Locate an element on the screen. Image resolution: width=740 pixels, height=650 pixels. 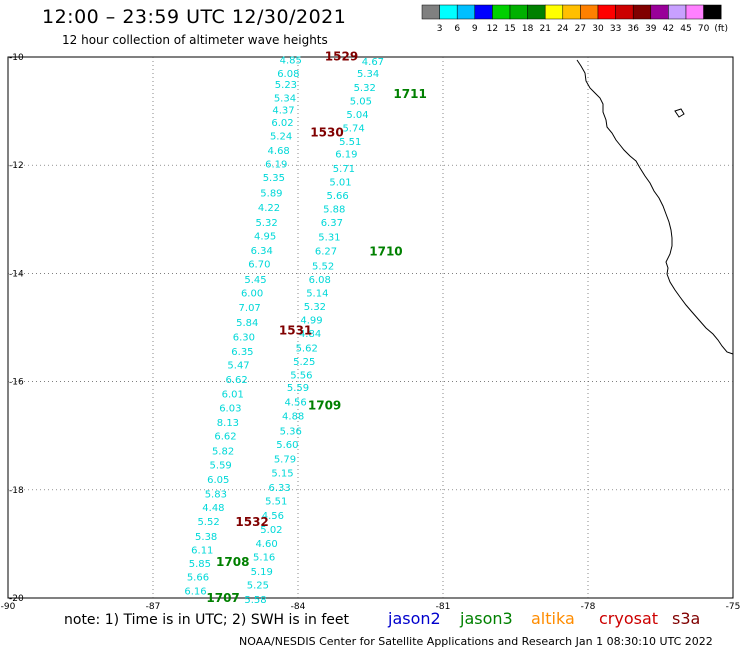
wave-height-value: 6.01 is located at coordinates (233, 395).